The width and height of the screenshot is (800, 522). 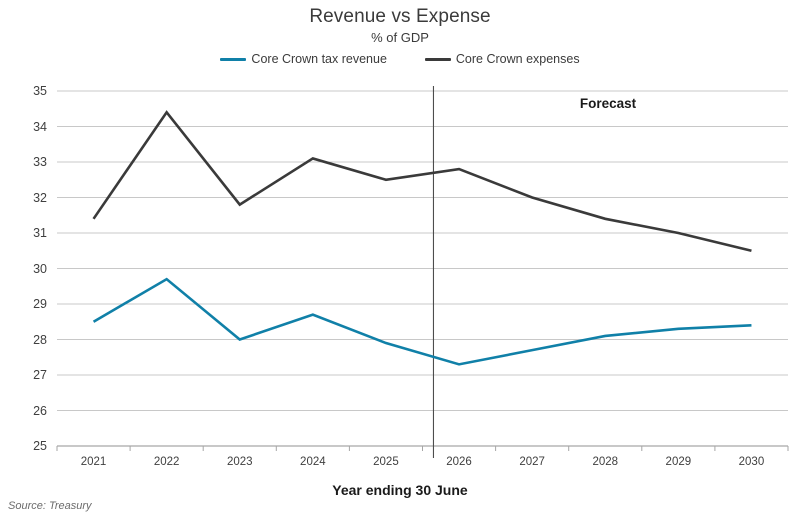 I want to click on x-axis-tick-label: 2023, so click(x=239, y=462).